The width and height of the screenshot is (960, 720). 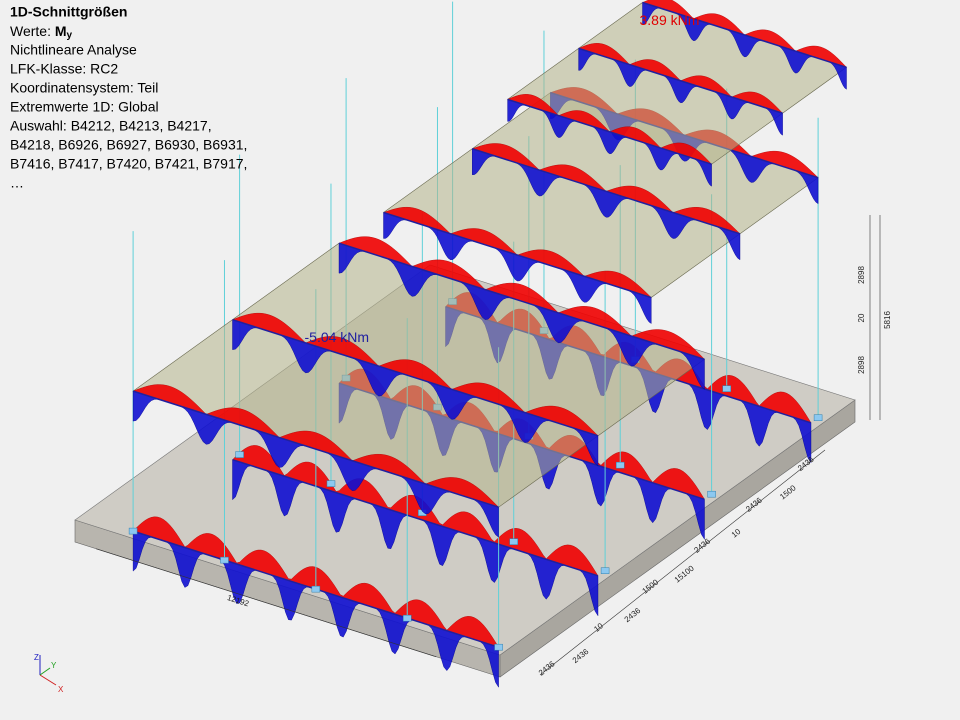 What do you see at coordinates (61, 689) in the screenshot?
I see `axis-label: X` at bounding box center [61, 689].